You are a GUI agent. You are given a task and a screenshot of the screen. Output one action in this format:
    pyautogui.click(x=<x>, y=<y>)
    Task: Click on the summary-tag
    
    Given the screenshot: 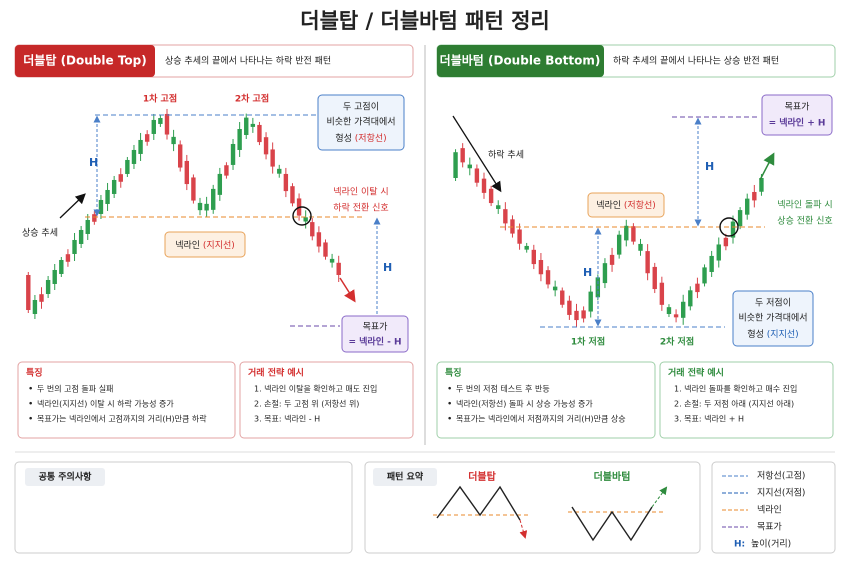 What is the action you would take?
    pyautogui.click(x=405, y=477)
    